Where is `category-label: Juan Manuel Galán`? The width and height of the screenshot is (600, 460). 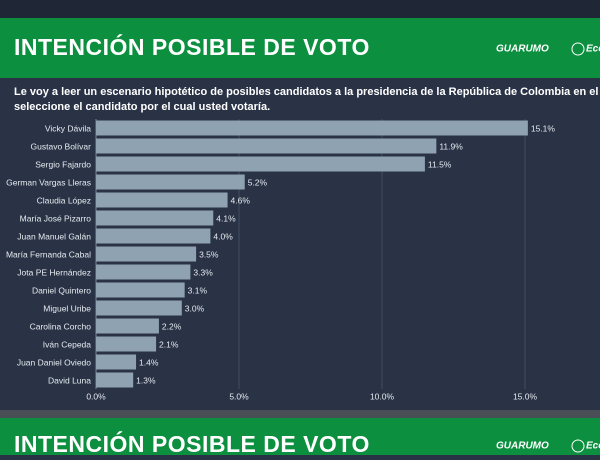 category-label: Juan Manuel Galán is located at coordinates (54, 236).